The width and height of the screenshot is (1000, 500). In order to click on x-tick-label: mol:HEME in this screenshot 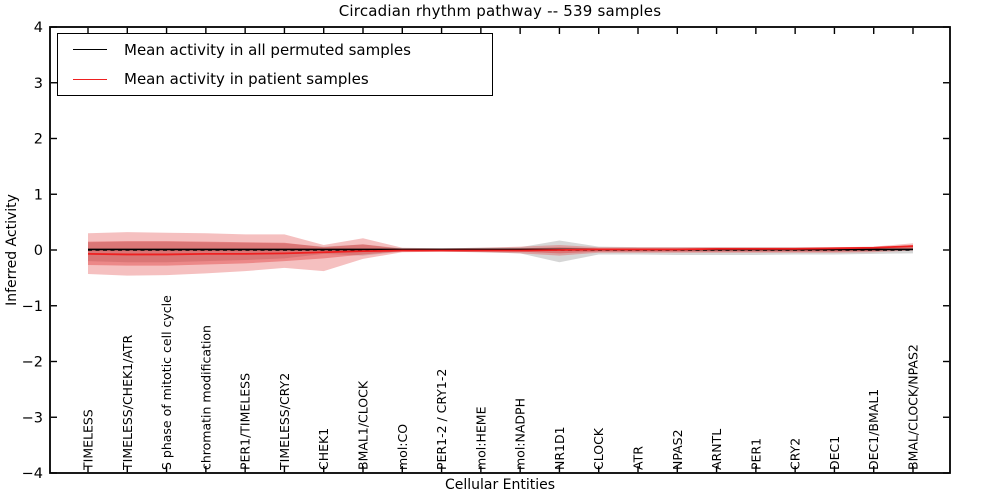, I will do `click(480, 438)`.